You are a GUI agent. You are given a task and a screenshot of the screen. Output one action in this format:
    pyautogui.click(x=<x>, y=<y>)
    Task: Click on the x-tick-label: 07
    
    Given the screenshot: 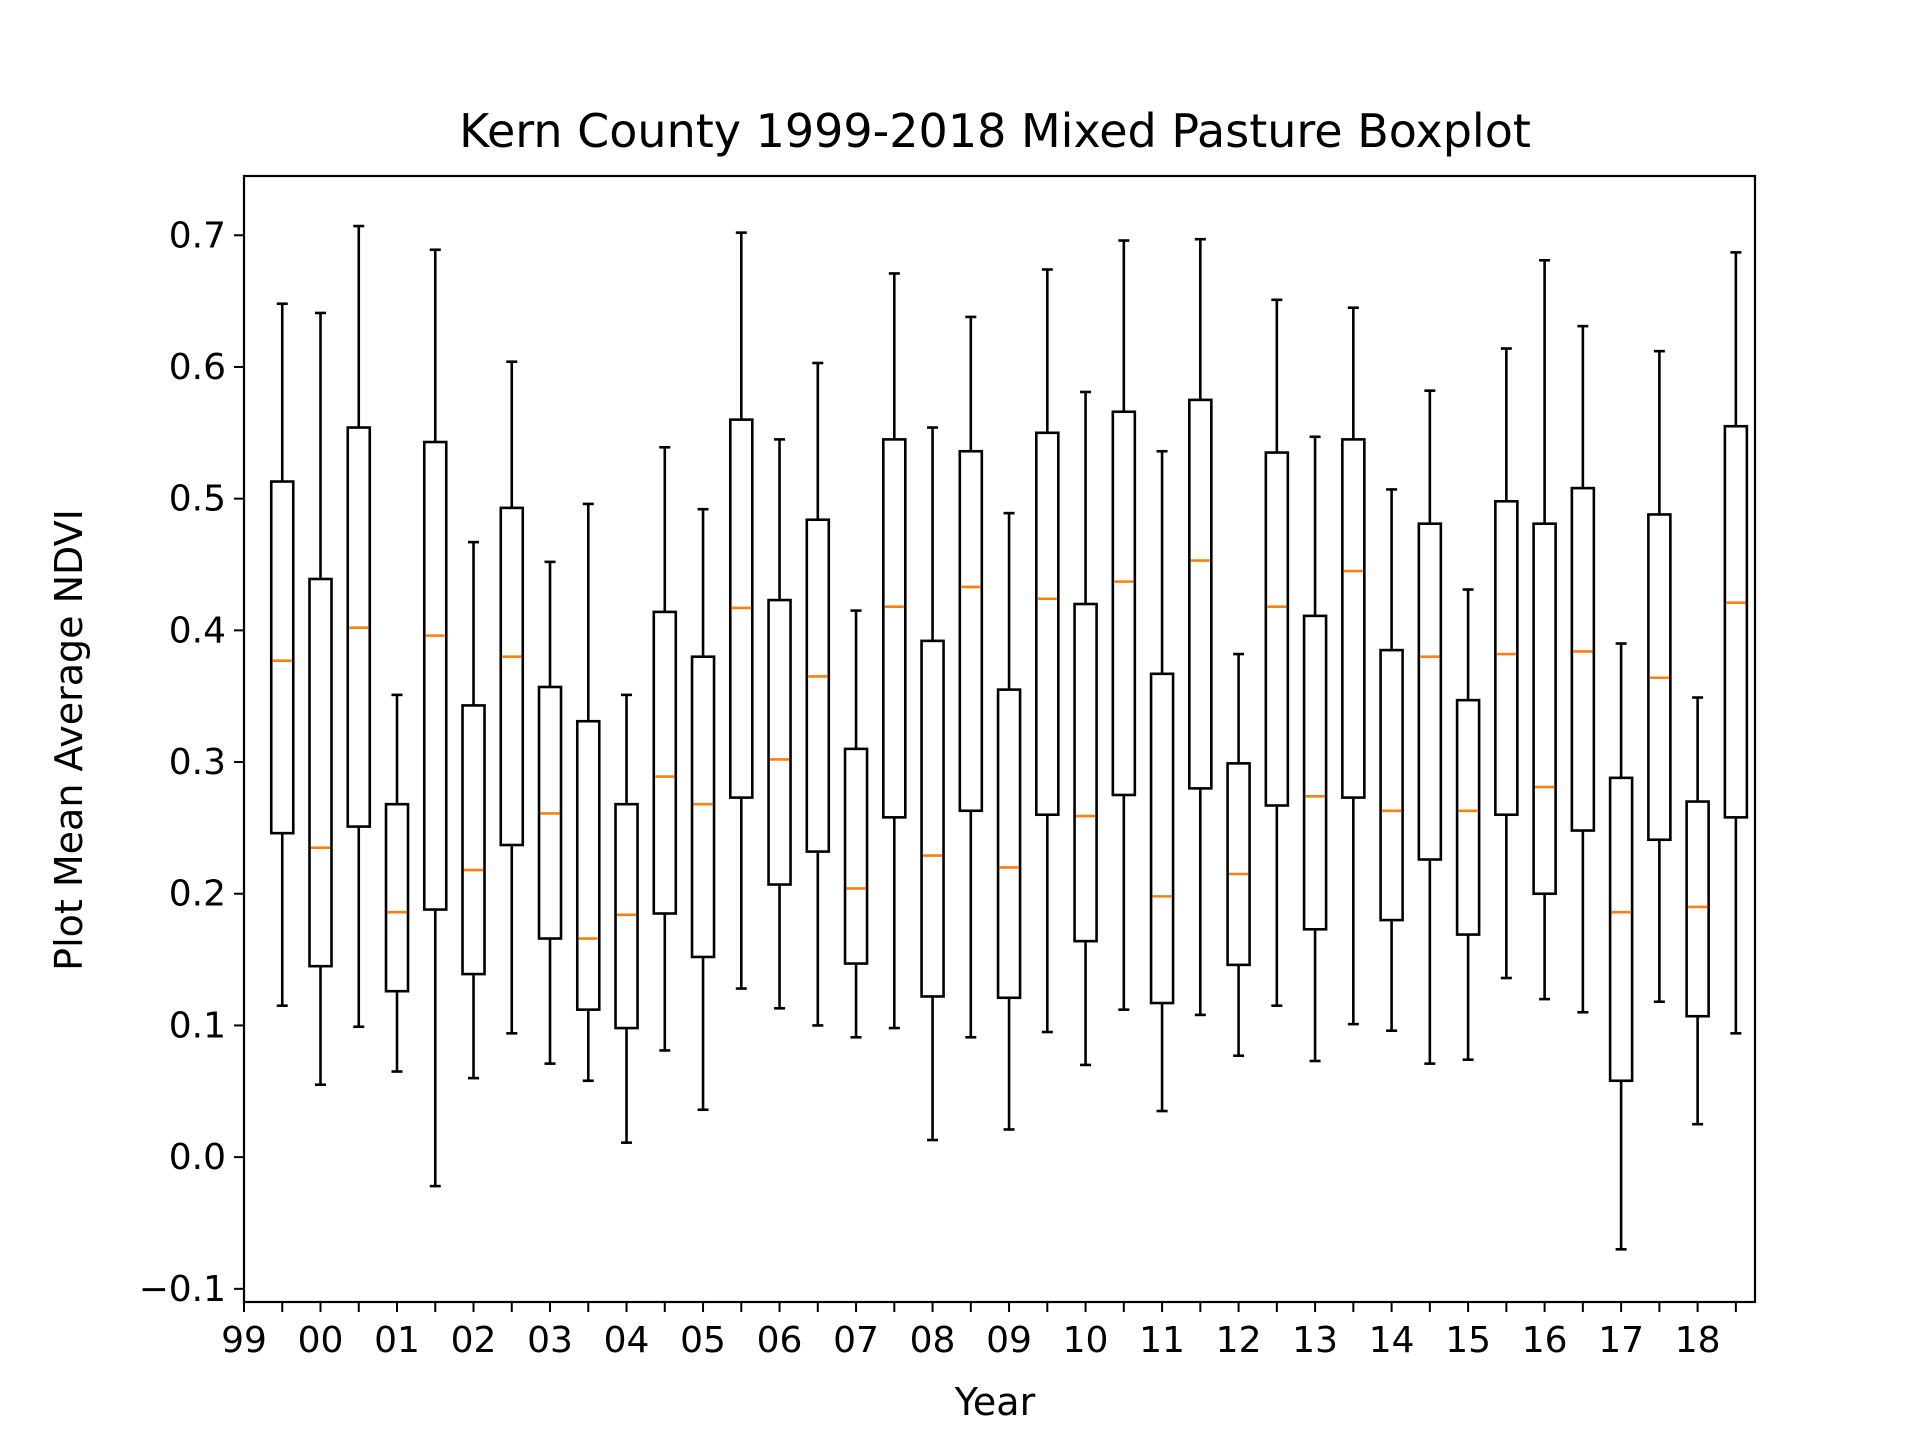 What is the action you would take?
    pyautogui.click(x=856, y=1340)
    